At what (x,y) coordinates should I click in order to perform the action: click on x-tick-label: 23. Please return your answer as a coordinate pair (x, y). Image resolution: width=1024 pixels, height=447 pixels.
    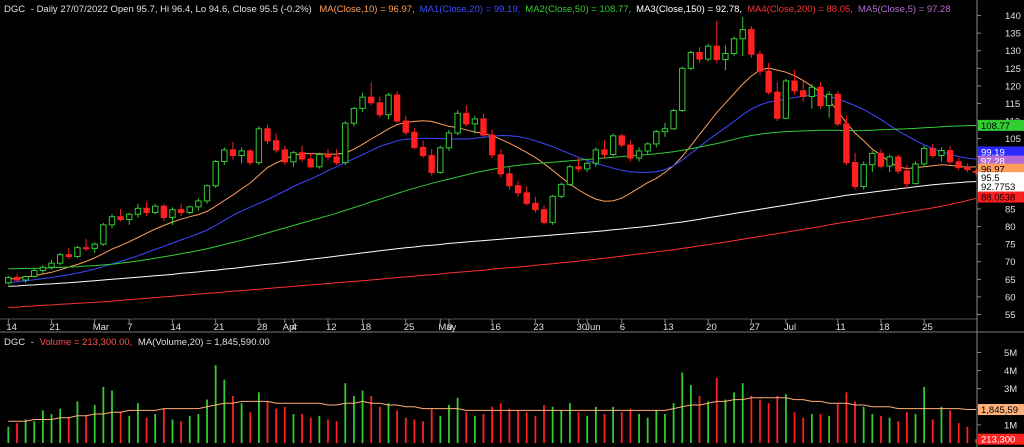
    Looking at the image, I should click on (538, 327).